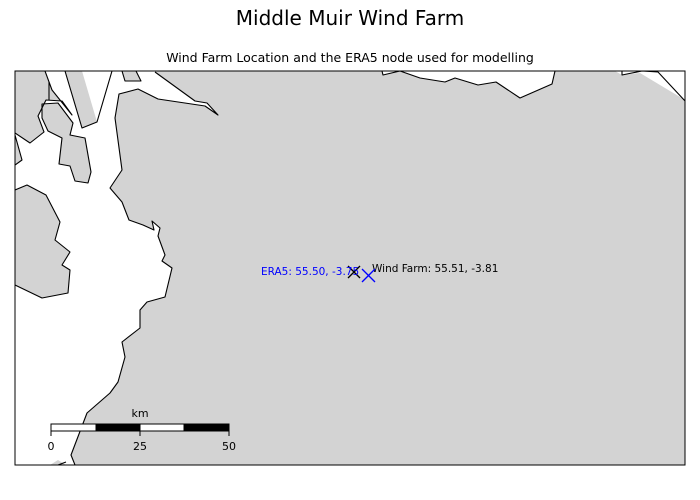 Image resolution: width=700 pixels, height=500 pixels. What do you see at coordinates (142, 430) in the screenshot?
I see `scale-bar: km 0 25 50` at bounding box center [142, 430].